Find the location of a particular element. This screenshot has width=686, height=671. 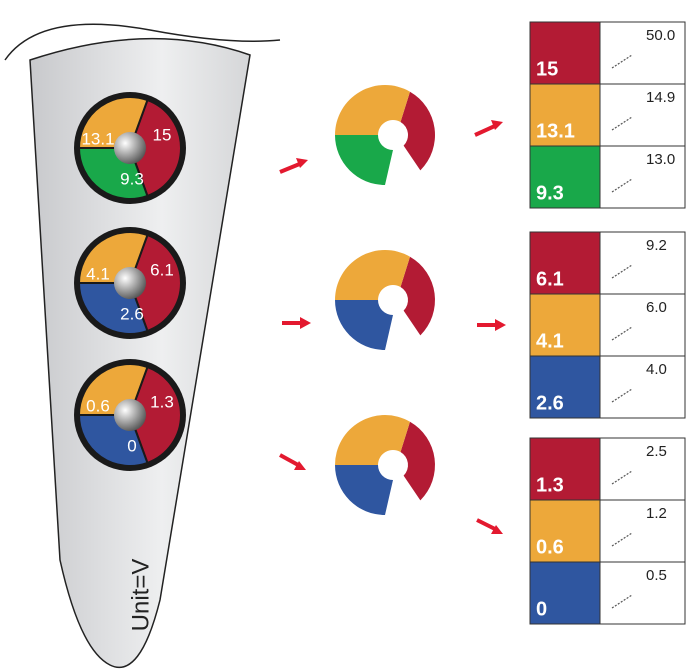

segment-label: 0 is located at coordinates (131, 445).